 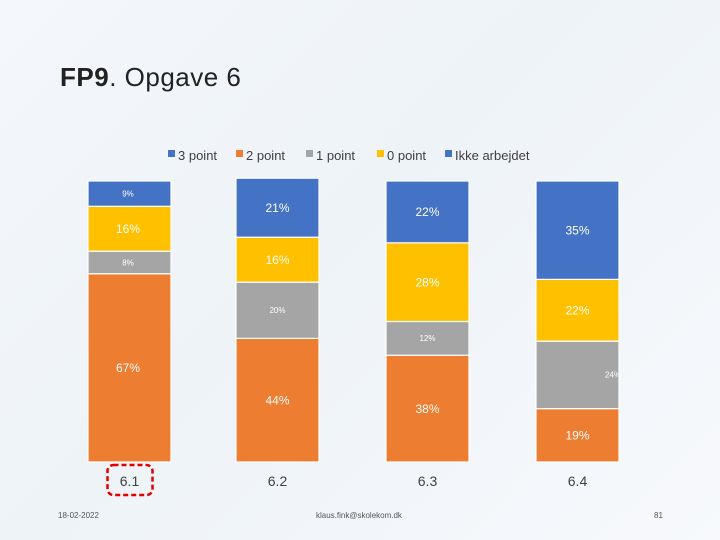 I want to click on bar-segment-6.4-ikke-arbejdet, so click(x=577, y=230).